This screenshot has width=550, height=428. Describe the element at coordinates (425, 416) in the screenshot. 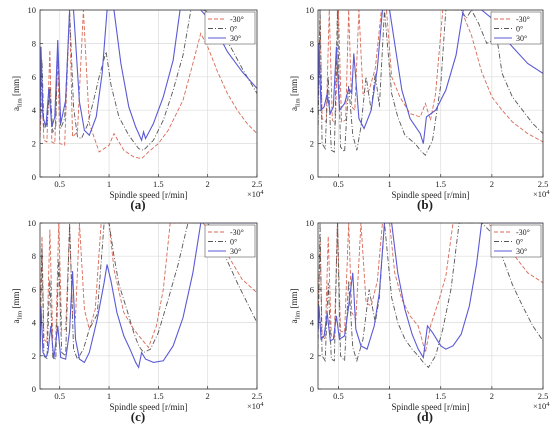

I see `panel-label: (d)` at that location.